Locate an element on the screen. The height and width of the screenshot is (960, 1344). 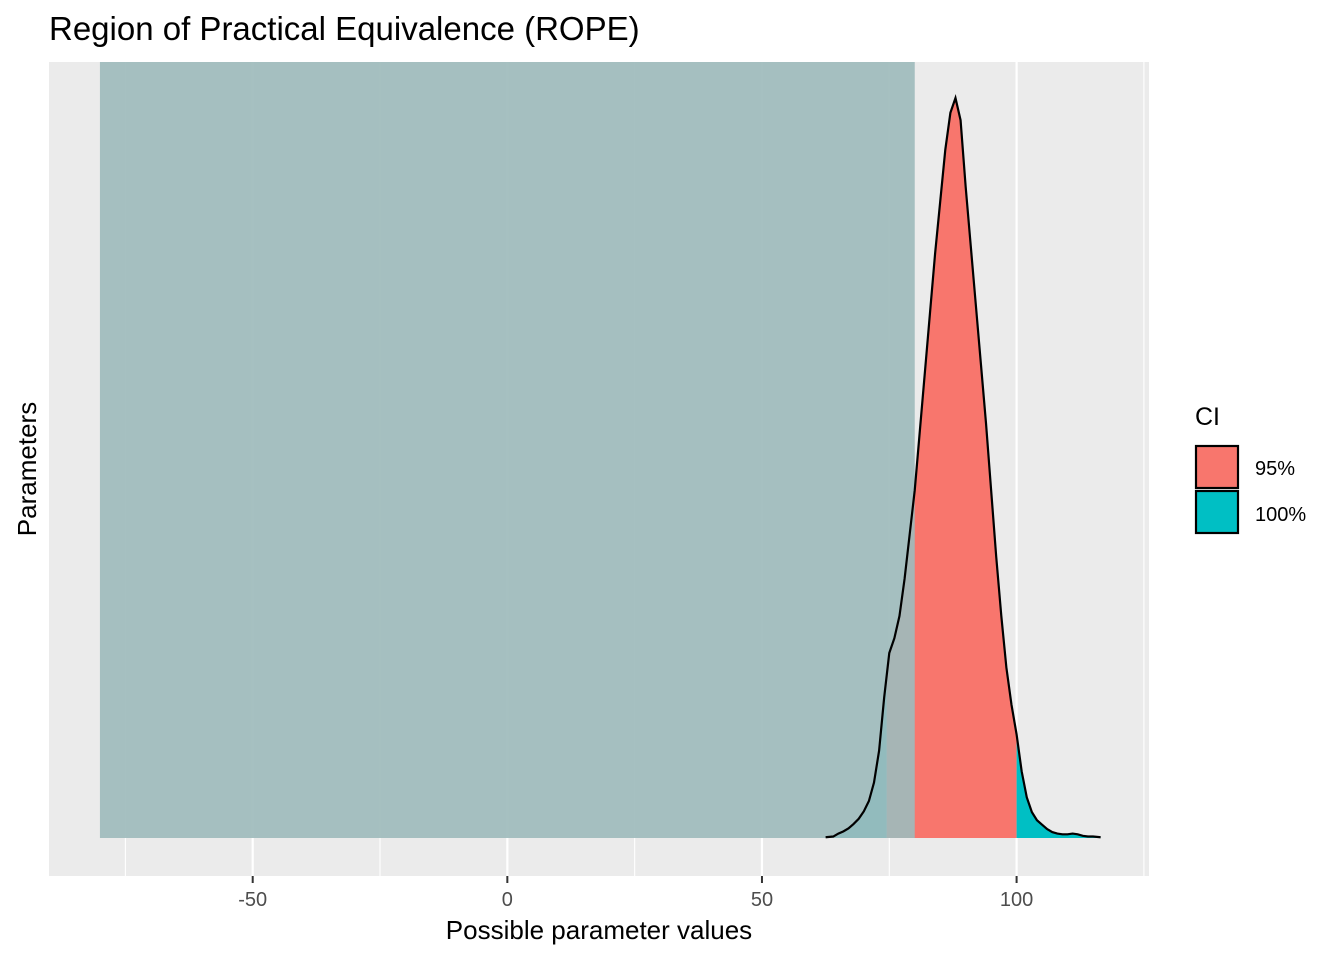
legend-label-100: 100% is located at coordinates (1280, 515).